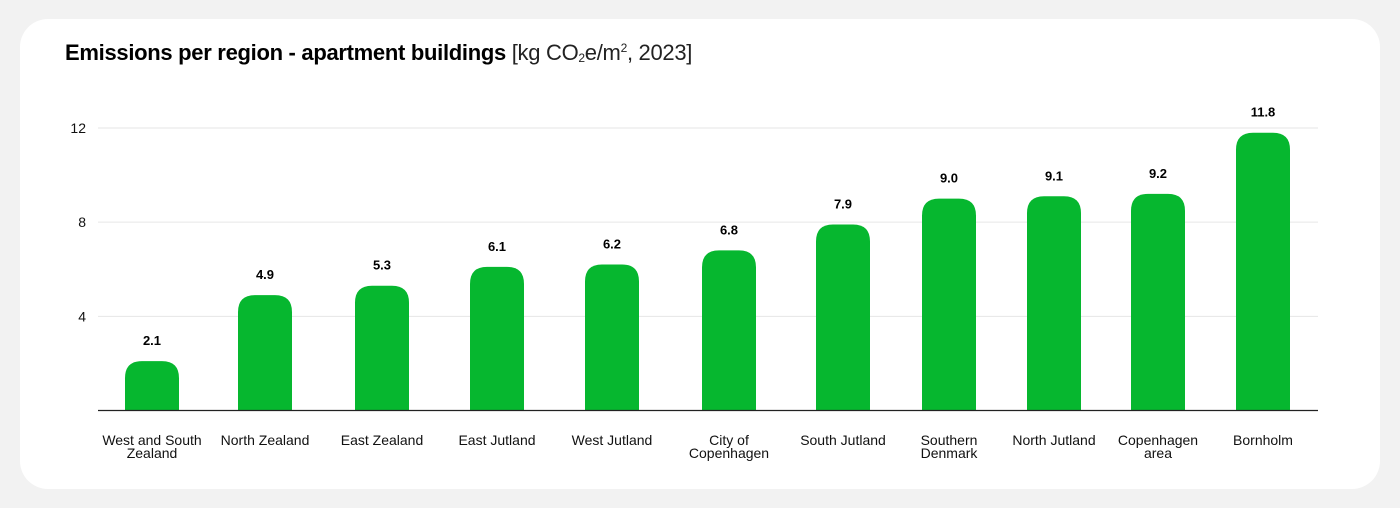  What do you see at coordinates (78, 128) in the screenshot?
I see `y-tick-label: 12` at bounding box center [78, 128].